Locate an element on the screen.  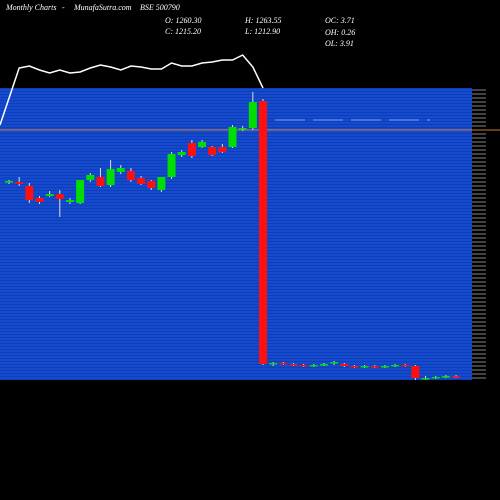
annotation: BSE 500790 is located at coordinates (160, 7).